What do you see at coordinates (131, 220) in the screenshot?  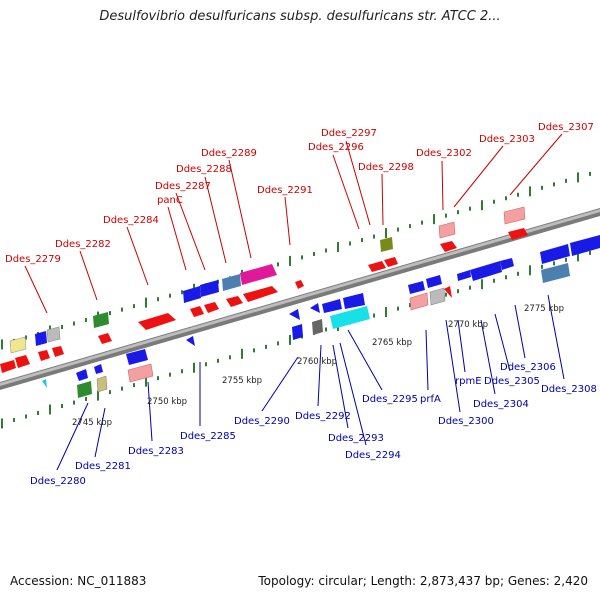 I see `gene-label-forward: Ddes_2284` at bounding box center [131, 220].